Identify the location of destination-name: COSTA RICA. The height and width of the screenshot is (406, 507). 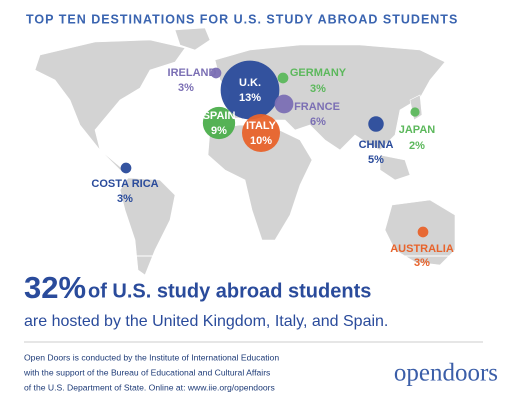
(124, 184).